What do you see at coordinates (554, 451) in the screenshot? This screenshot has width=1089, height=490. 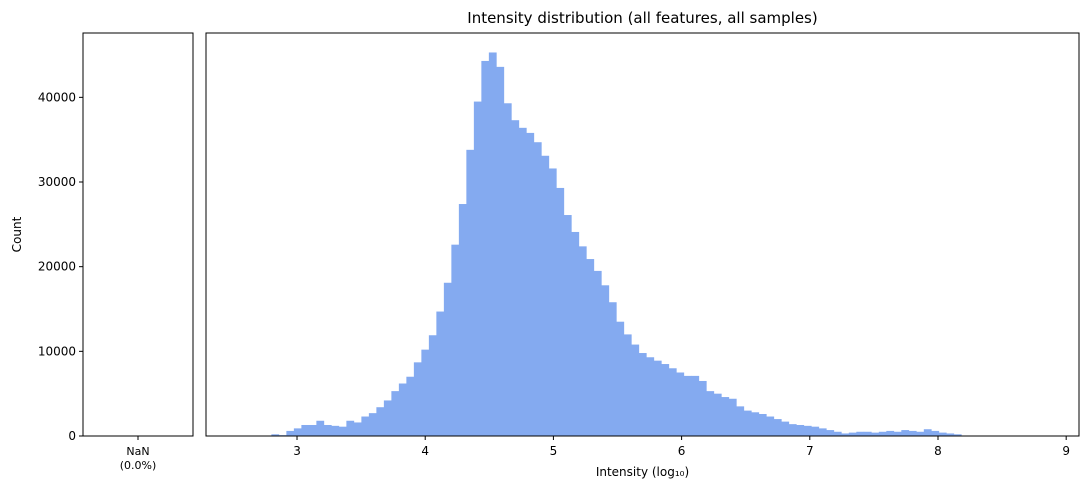 I see `x-tick-label: 5` at bounding box center [554, 451].